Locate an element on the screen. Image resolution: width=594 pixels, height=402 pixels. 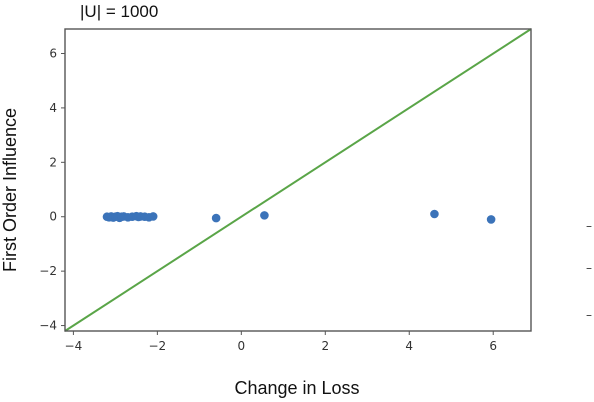
y-tick-label: 4 is located at coordinates (53, 108).